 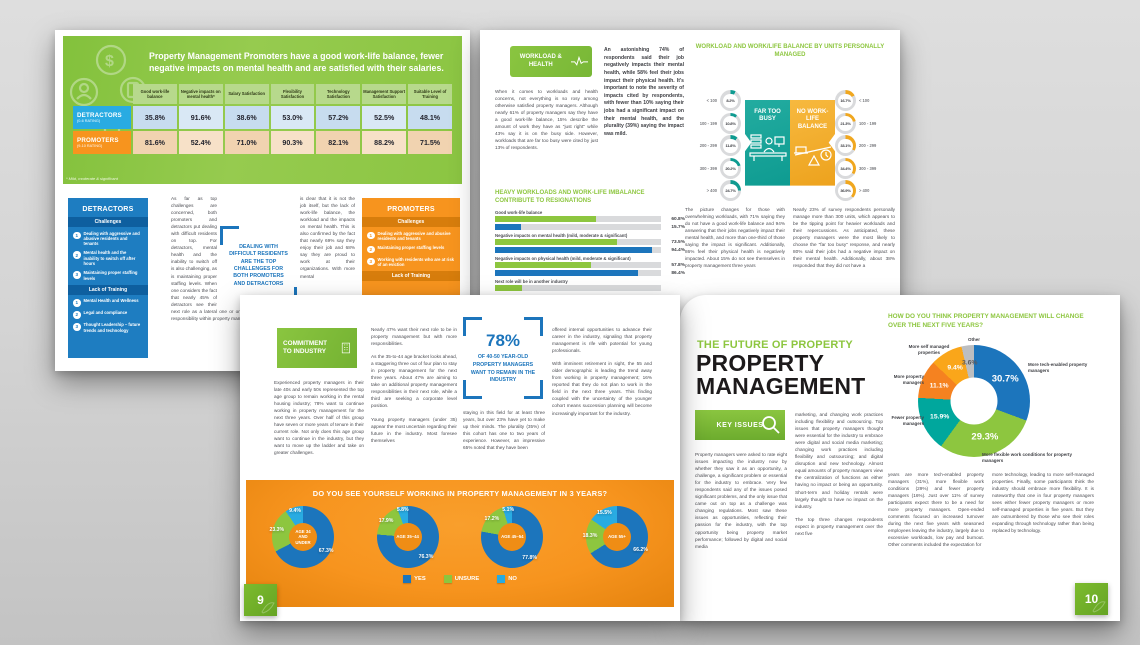 I want to click on age-label: AGE 35–44, so click(x=407, y=537).